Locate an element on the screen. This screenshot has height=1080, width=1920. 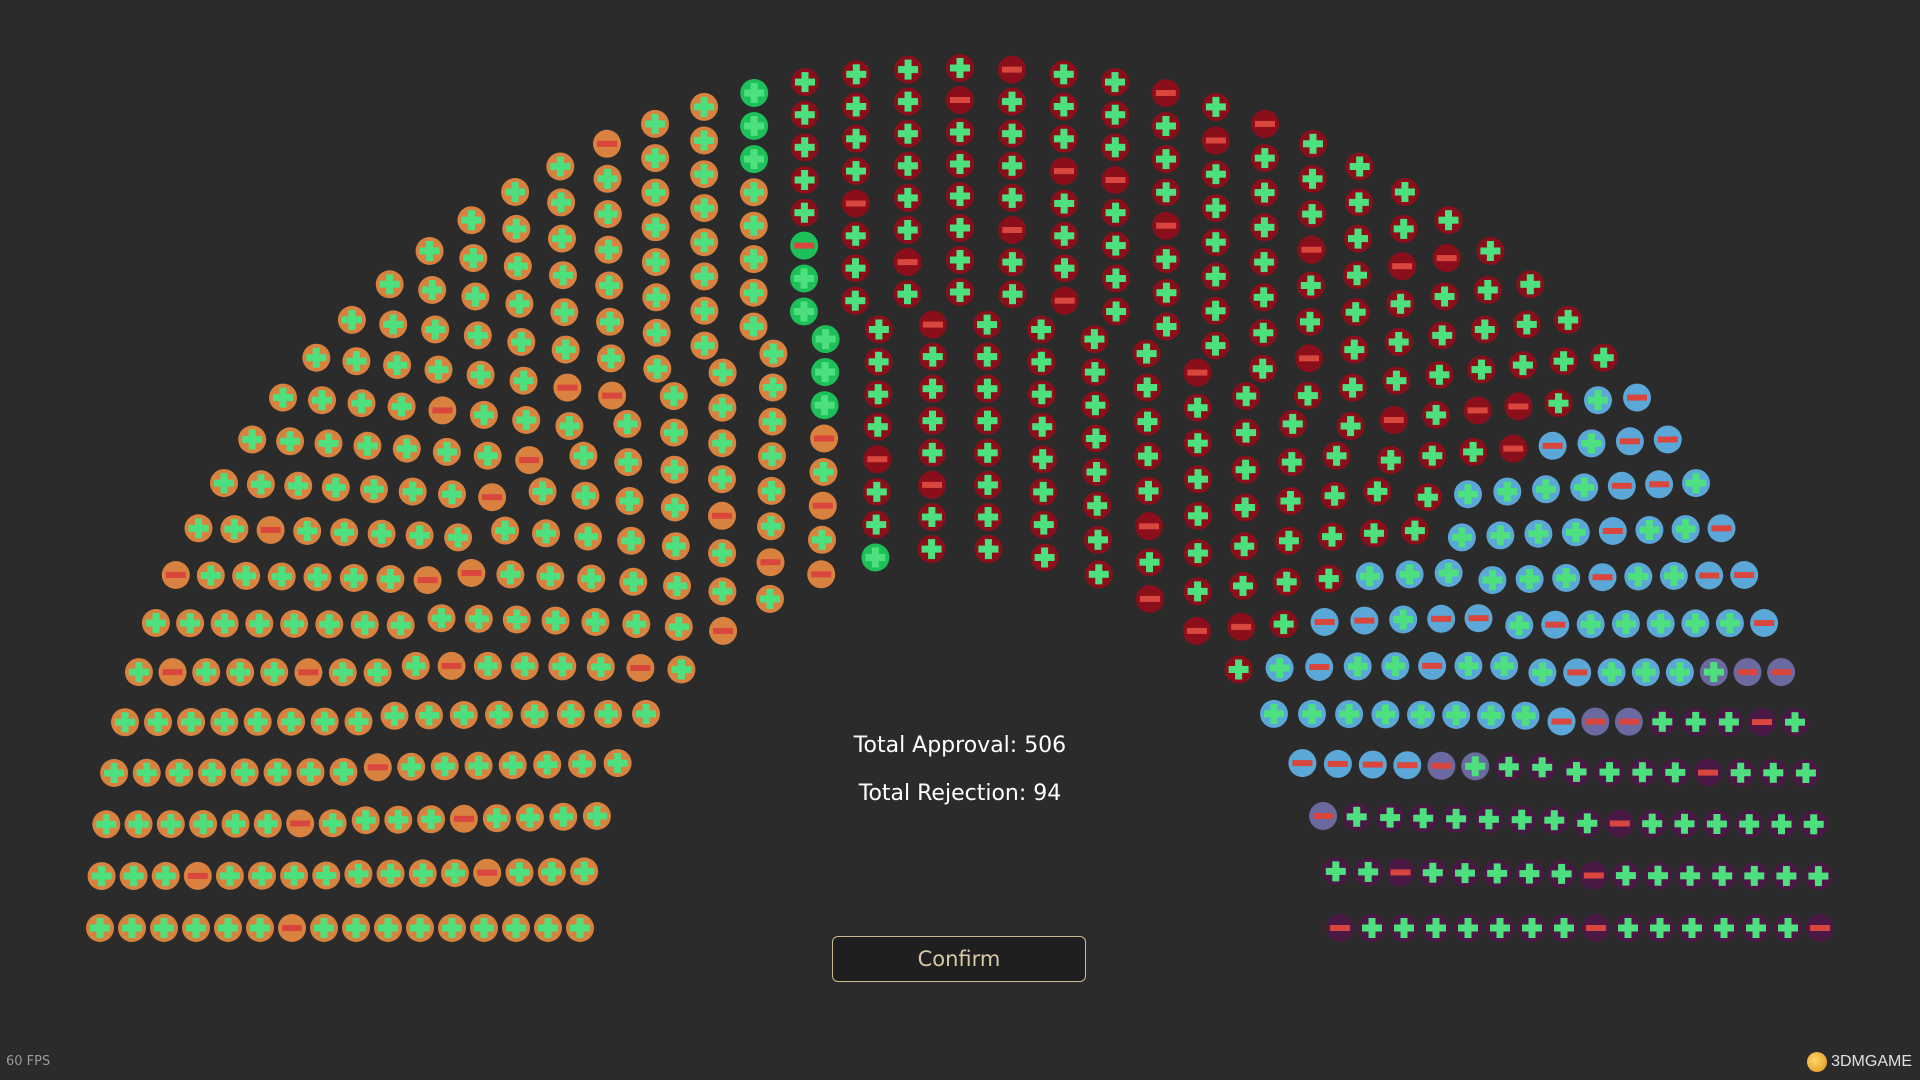
confirm-button: Confirm is located at coordinates (959, 959).